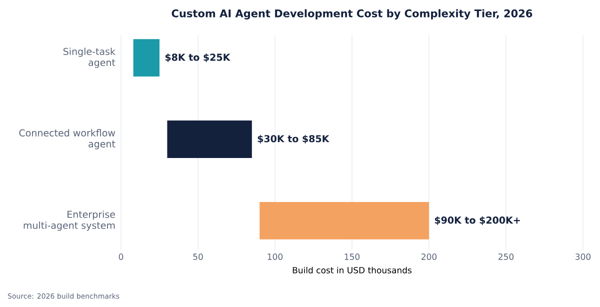 This screenshot has width=600, height=307. I want to click on y-tick-label: Enterprise multi-agent system, so click(69, 220).